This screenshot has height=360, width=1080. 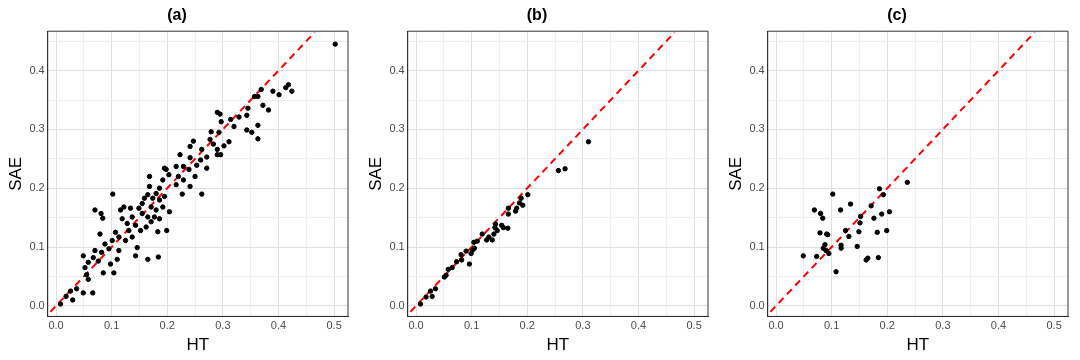 I want to click on chart-title: (c), so click(x=897, y=15).